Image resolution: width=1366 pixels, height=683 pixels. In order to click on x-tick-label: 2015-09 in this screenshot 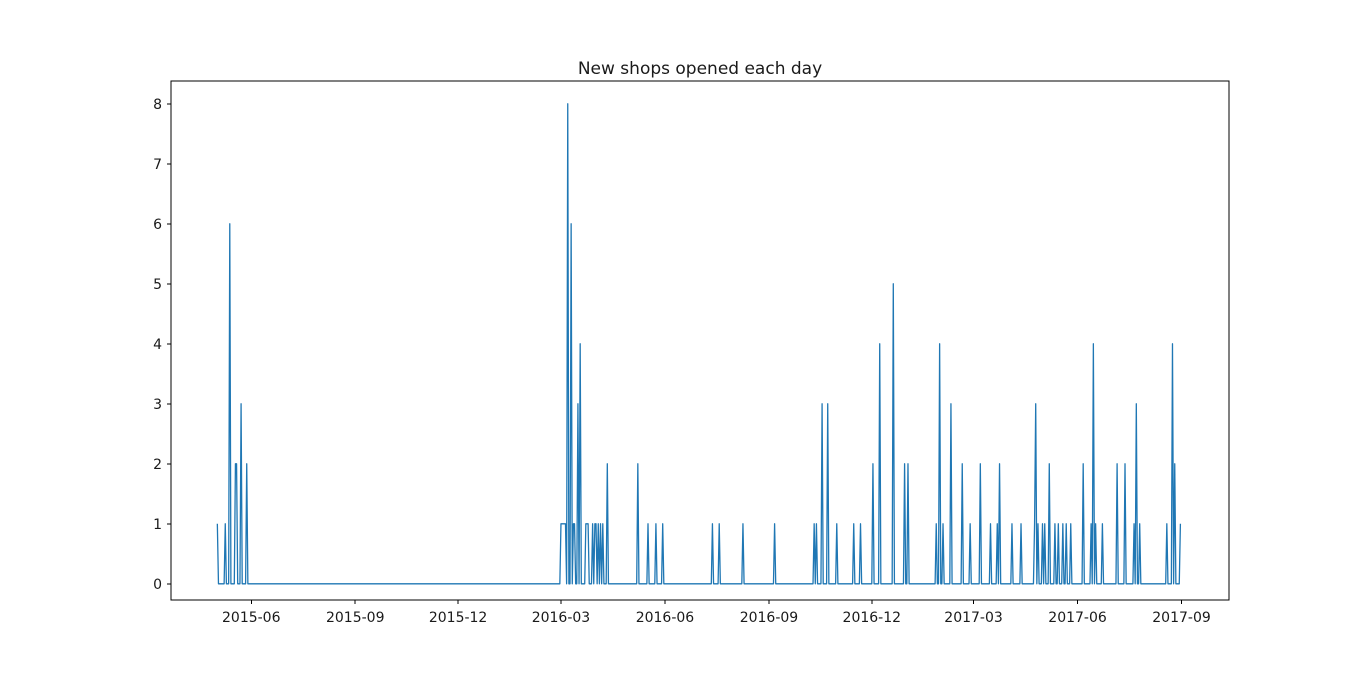, I will do `click(355, 618)`.